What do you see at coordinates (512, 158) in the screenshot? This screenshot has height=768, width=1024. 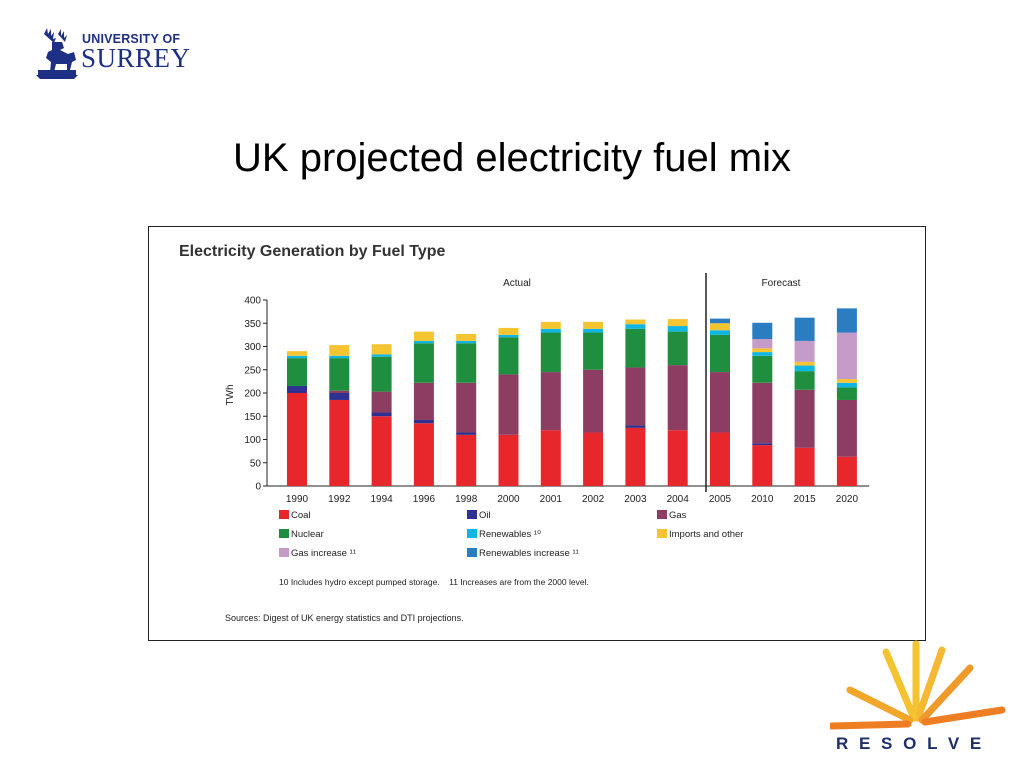 I see `slide-title: UK projected electricity fuel mix` at bounding box center [512, 158].